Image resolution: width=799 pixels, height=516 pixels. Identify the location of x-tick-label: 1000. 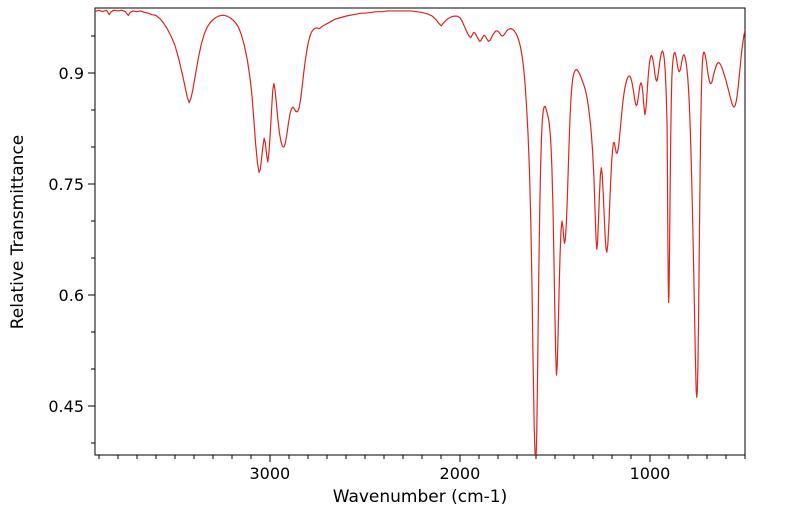
(650, 473).